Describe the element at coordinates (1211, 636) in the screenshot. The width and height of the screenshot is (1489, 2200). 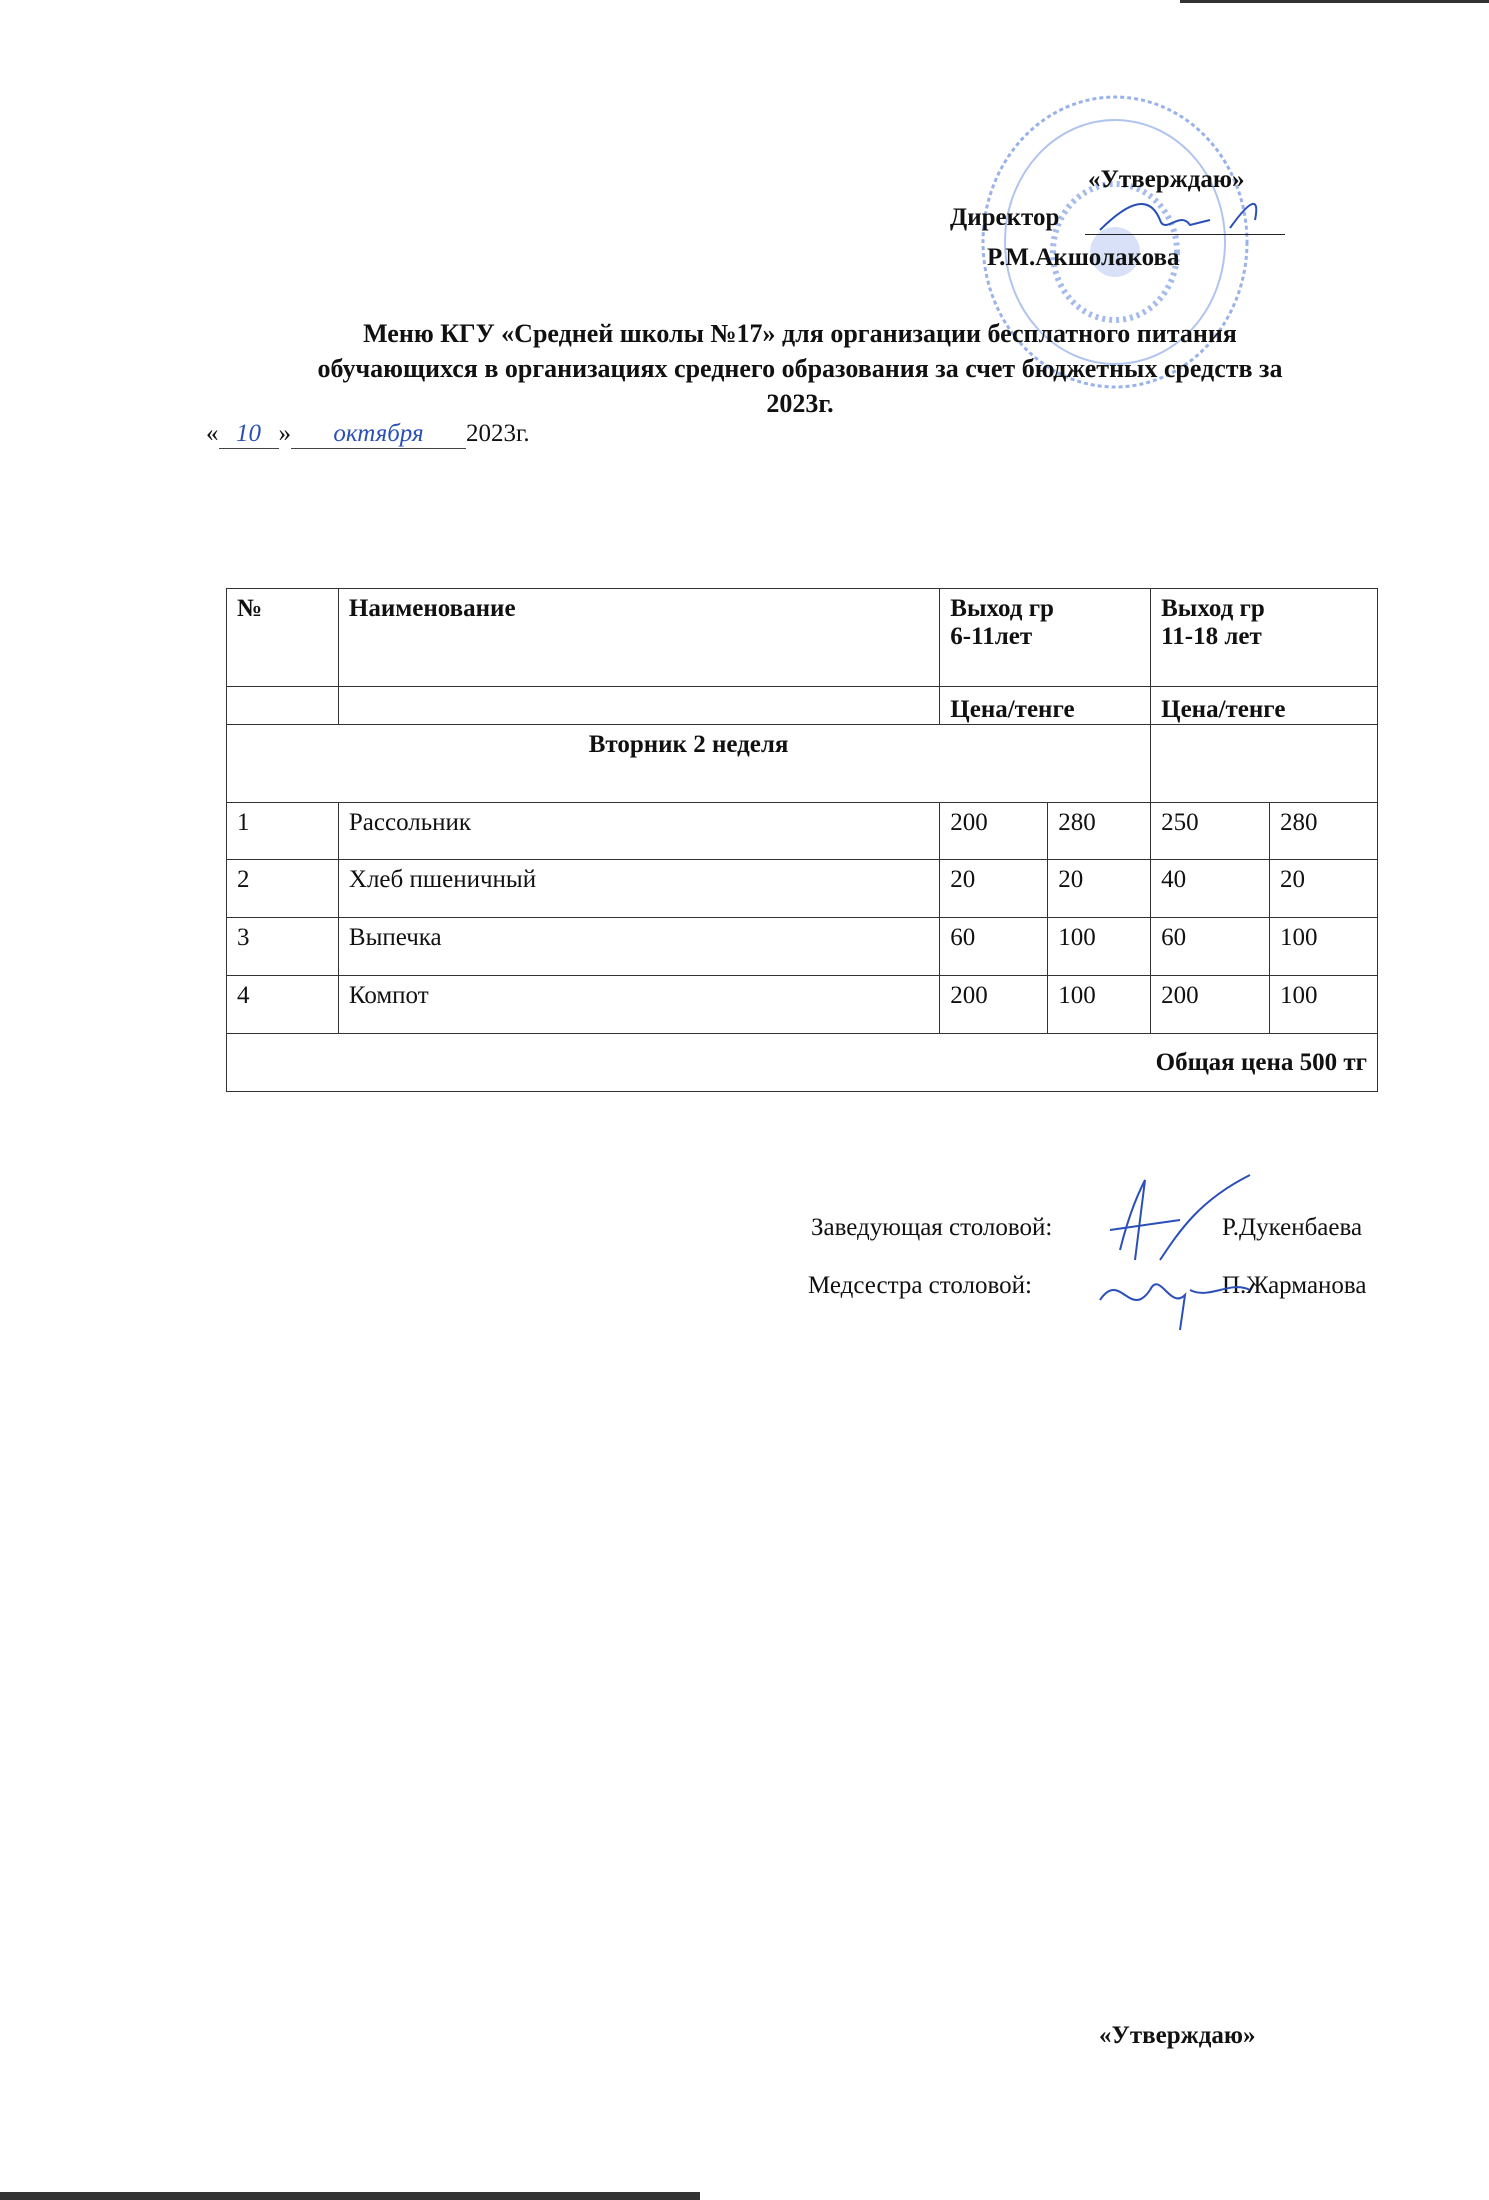
I see `group2-age: 11-18 лет` at that location.